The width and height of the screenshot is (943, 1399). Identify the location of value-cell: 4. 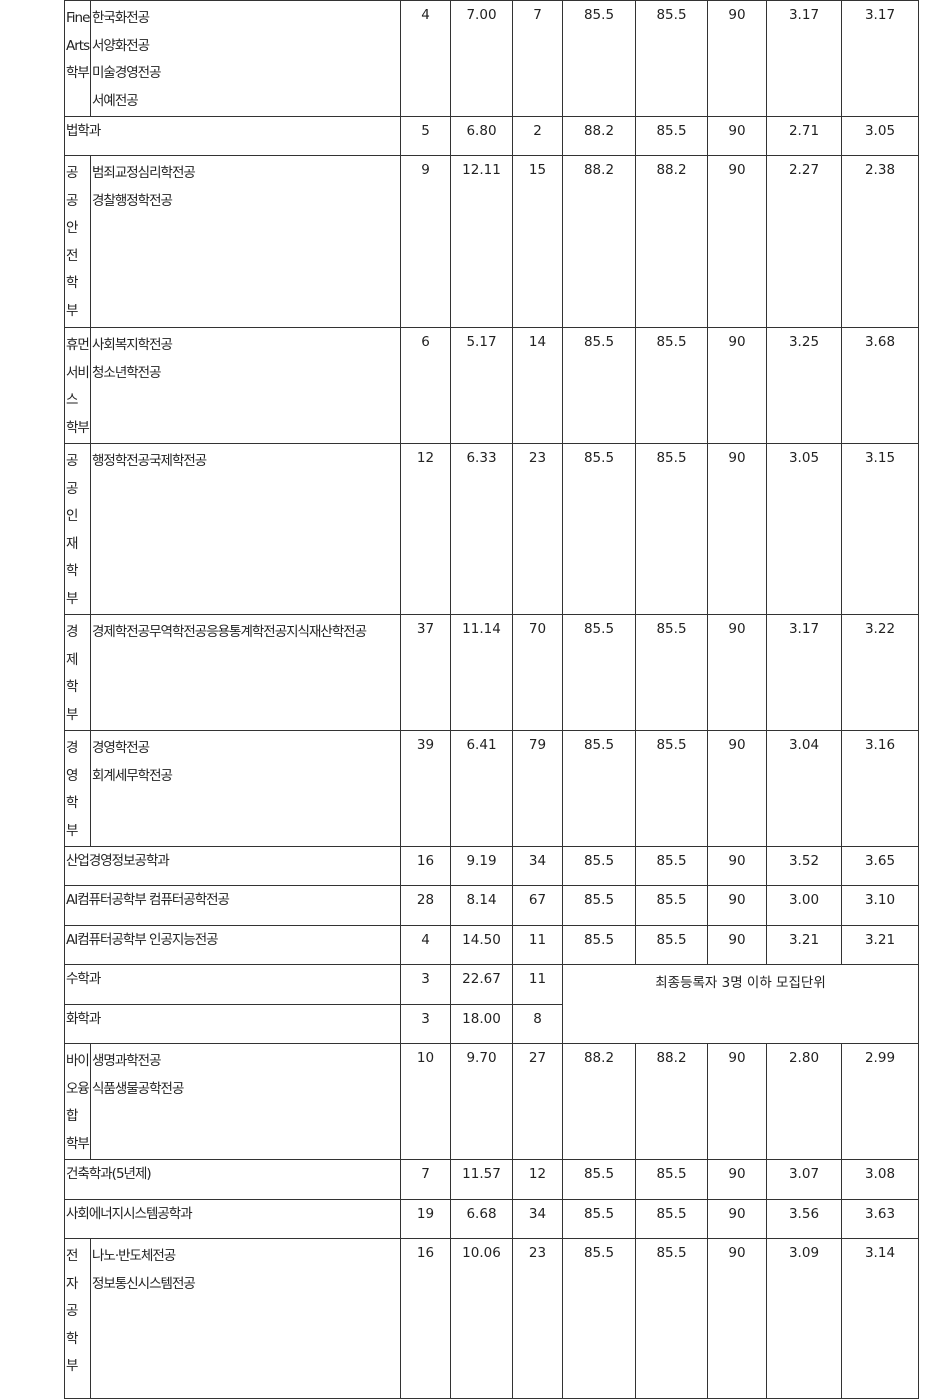
(425, 58).